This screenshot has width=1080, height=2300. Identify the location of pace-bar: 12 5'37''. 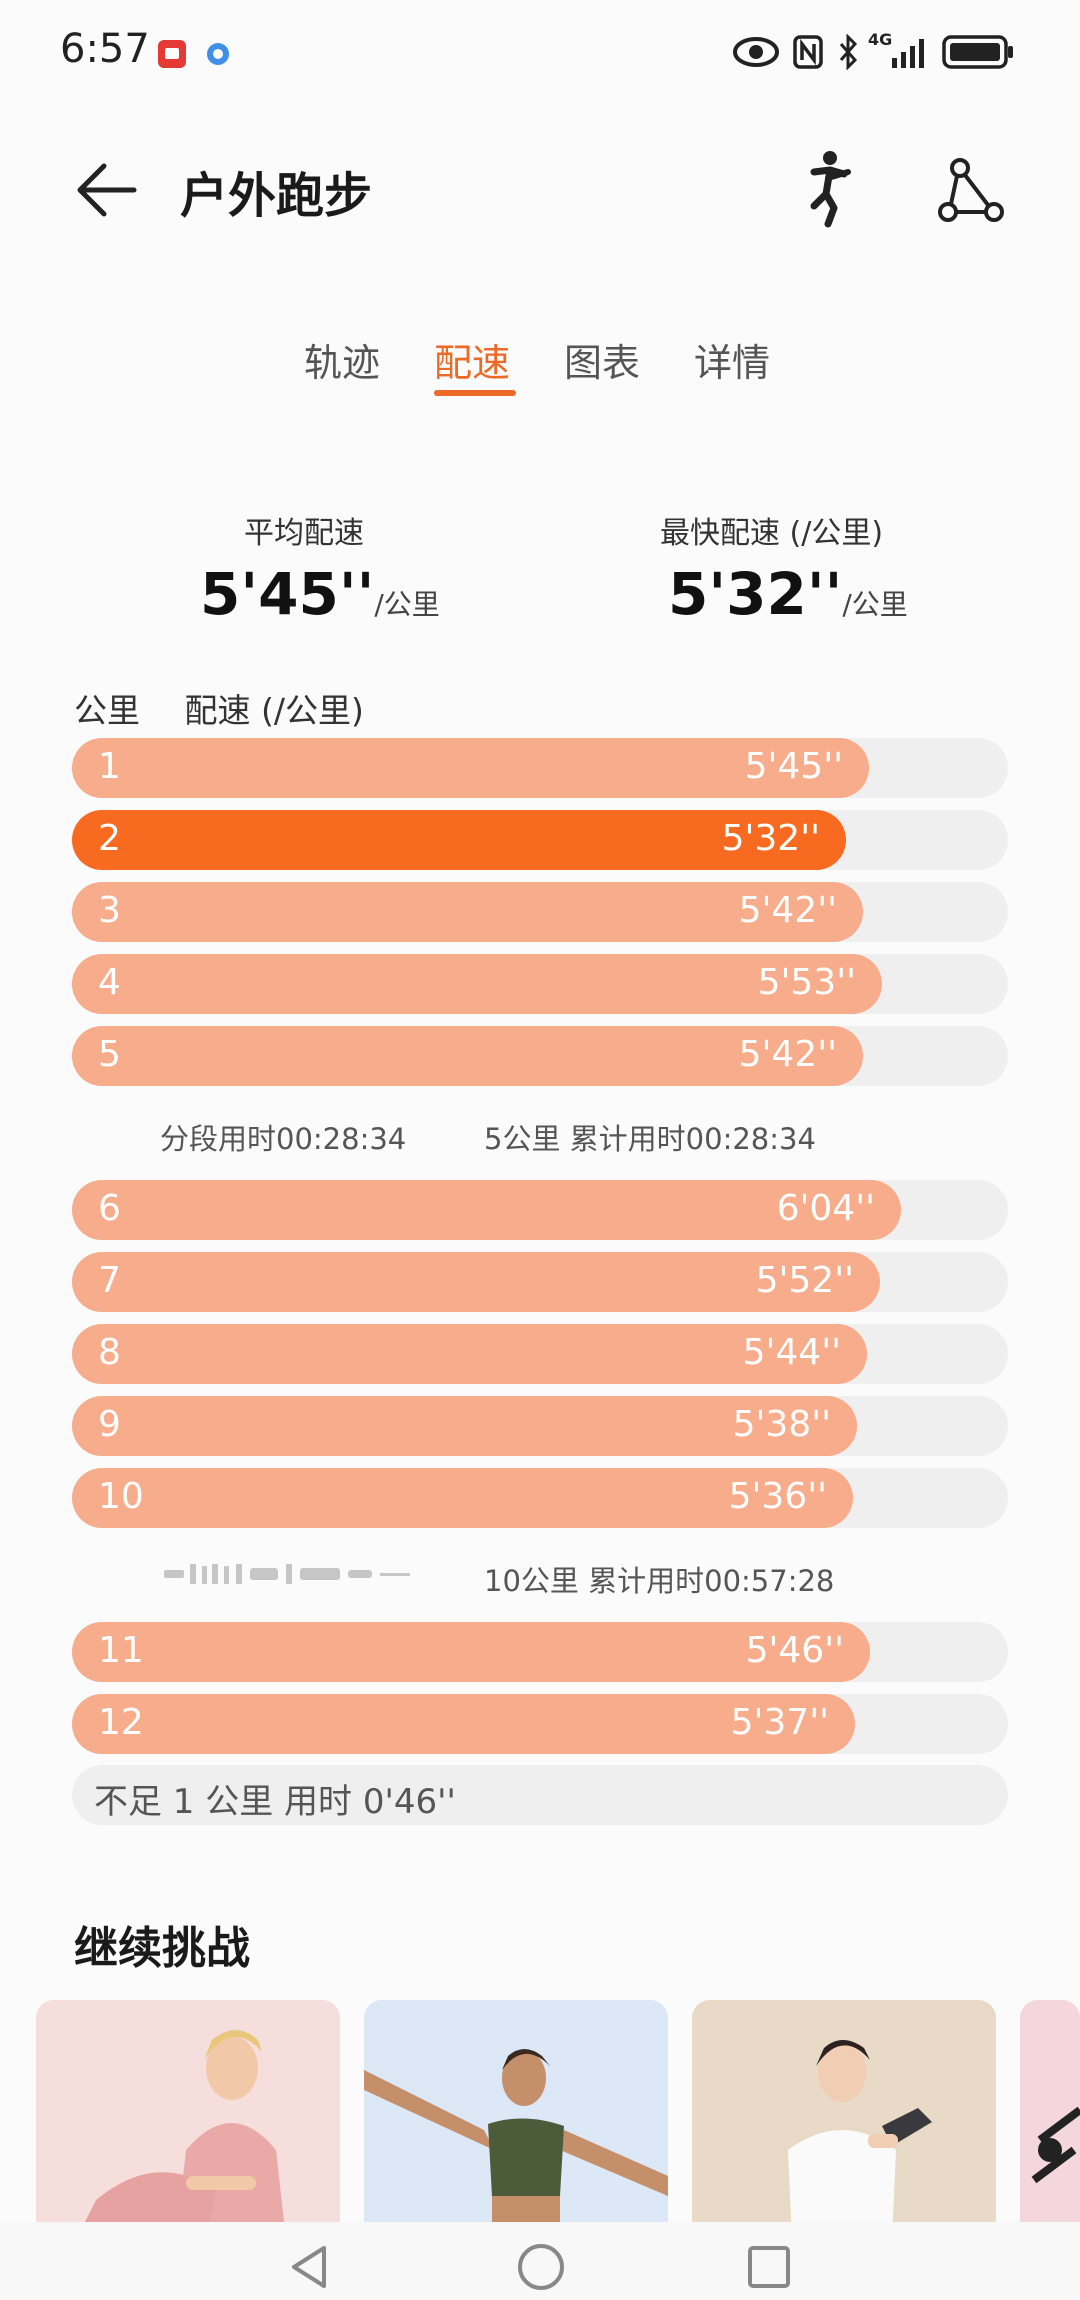
(463, 1724).